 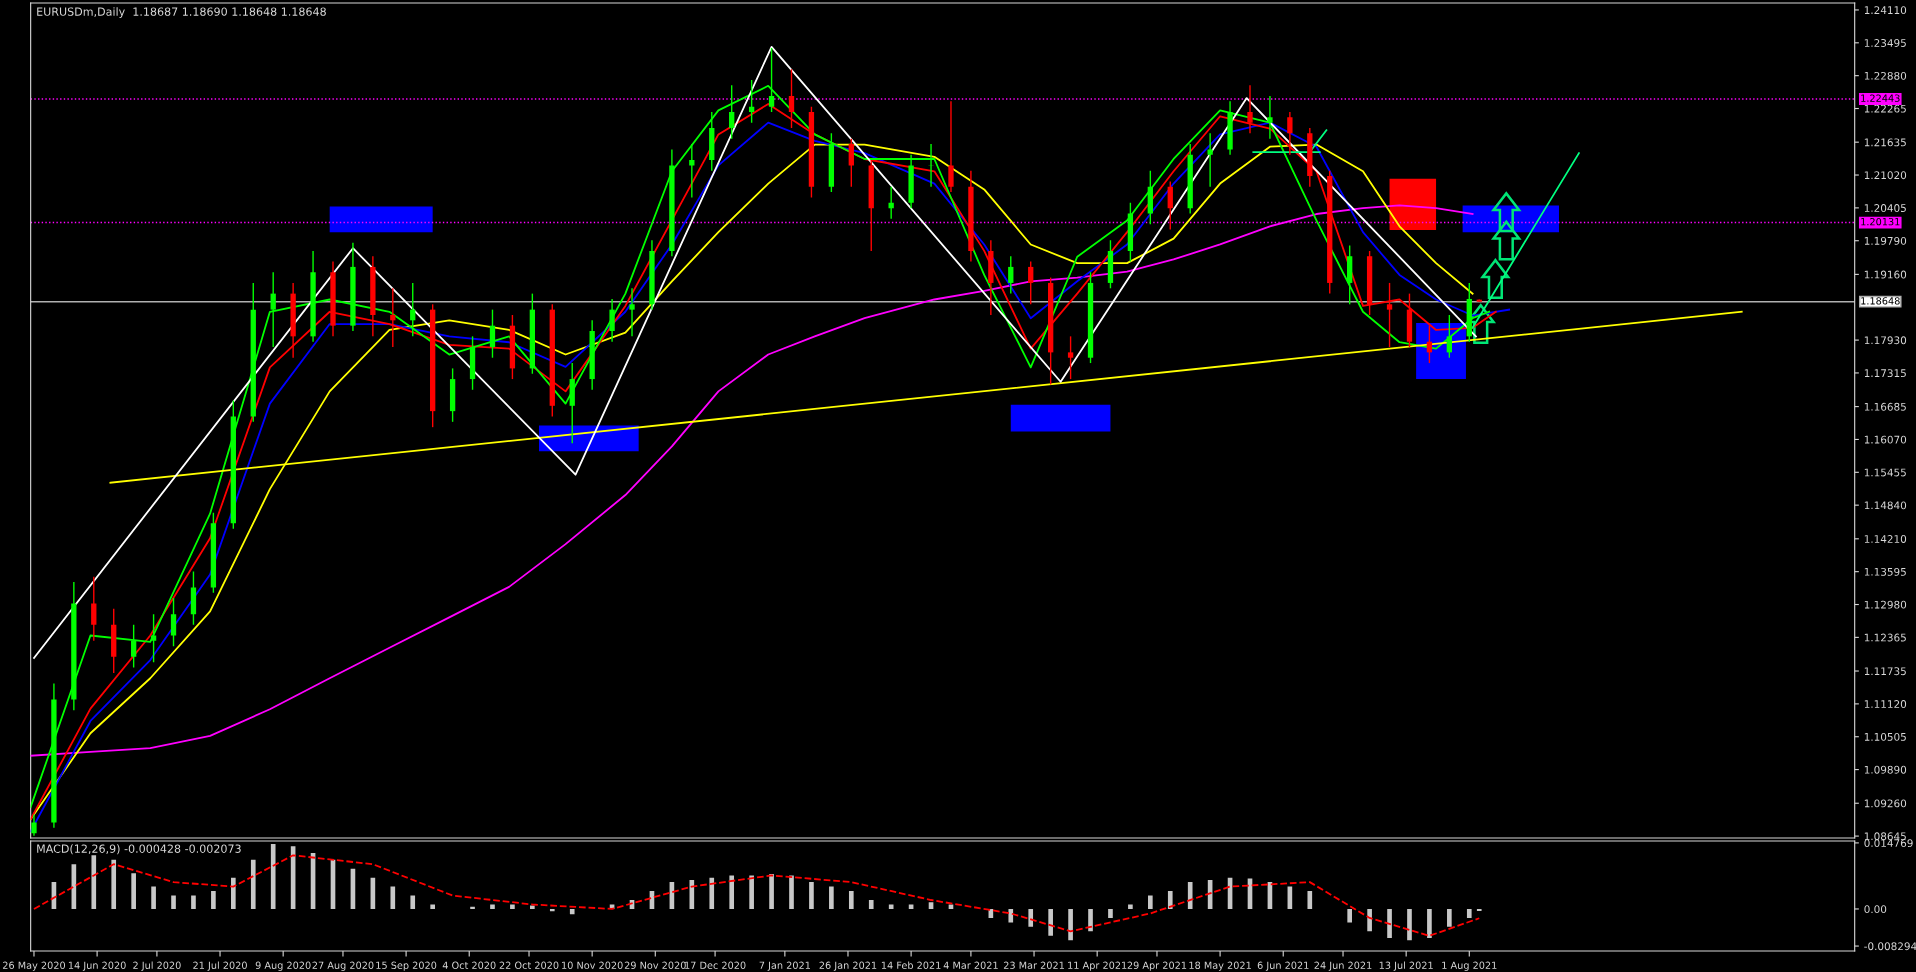 I want to click on x-tick-label: 7 Jan 2021, so click(x=785, y=966).